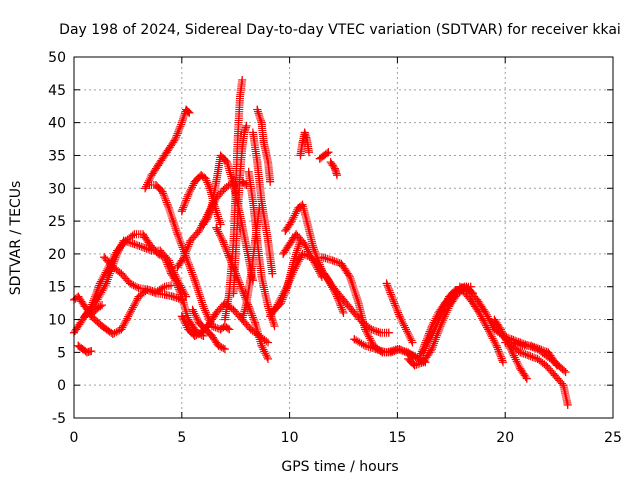  Describe the element at coordinates (613, 438) in the screenshot. I see `x-tick-label: 25` at that location.